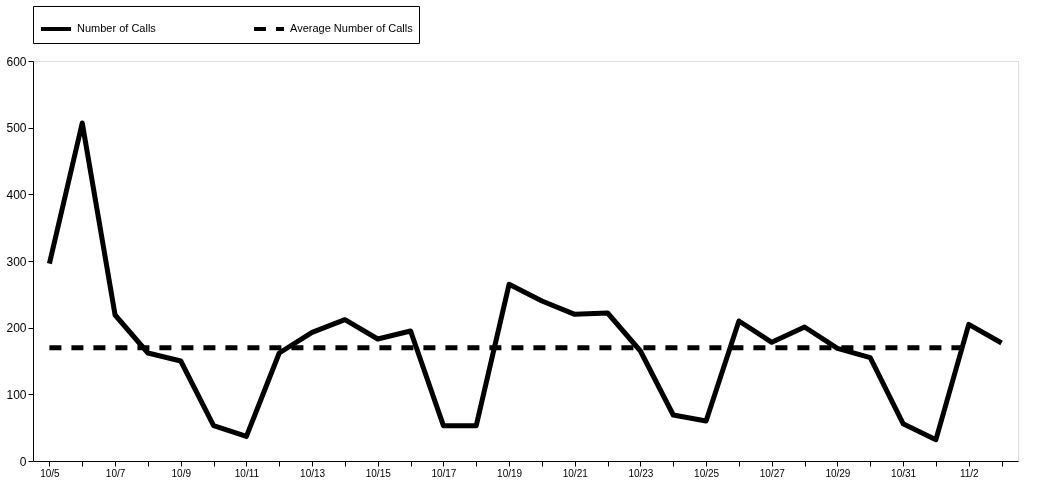 The width and height of the screenshot is (1058, 491). Describe the element at coordinates (772, 473) in the screenshot. I see `x-tick-label: 10/27` at that location.